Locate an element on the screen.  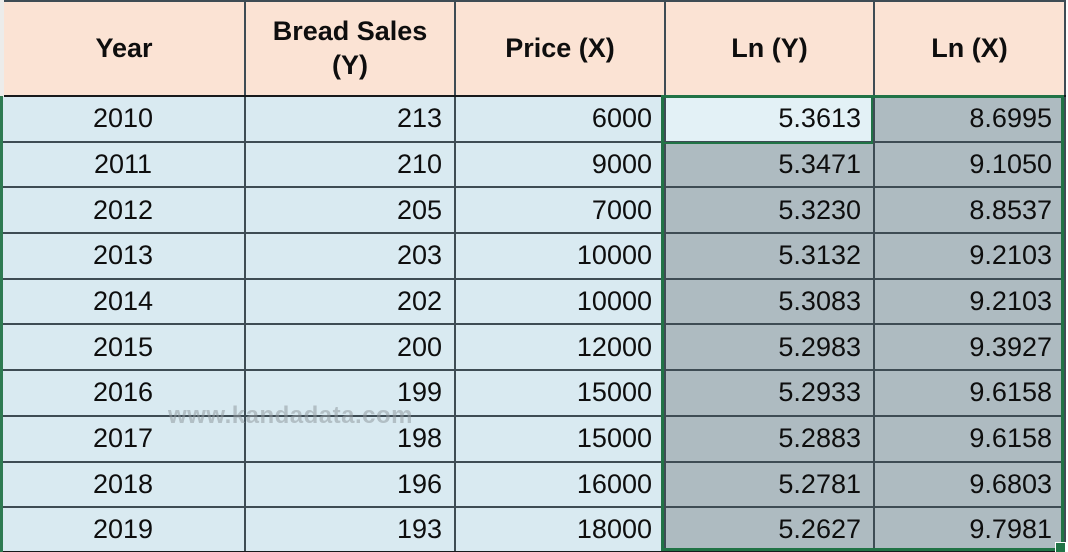
cell-ln_x: 8.8537 is located at coordinates (969, 210).